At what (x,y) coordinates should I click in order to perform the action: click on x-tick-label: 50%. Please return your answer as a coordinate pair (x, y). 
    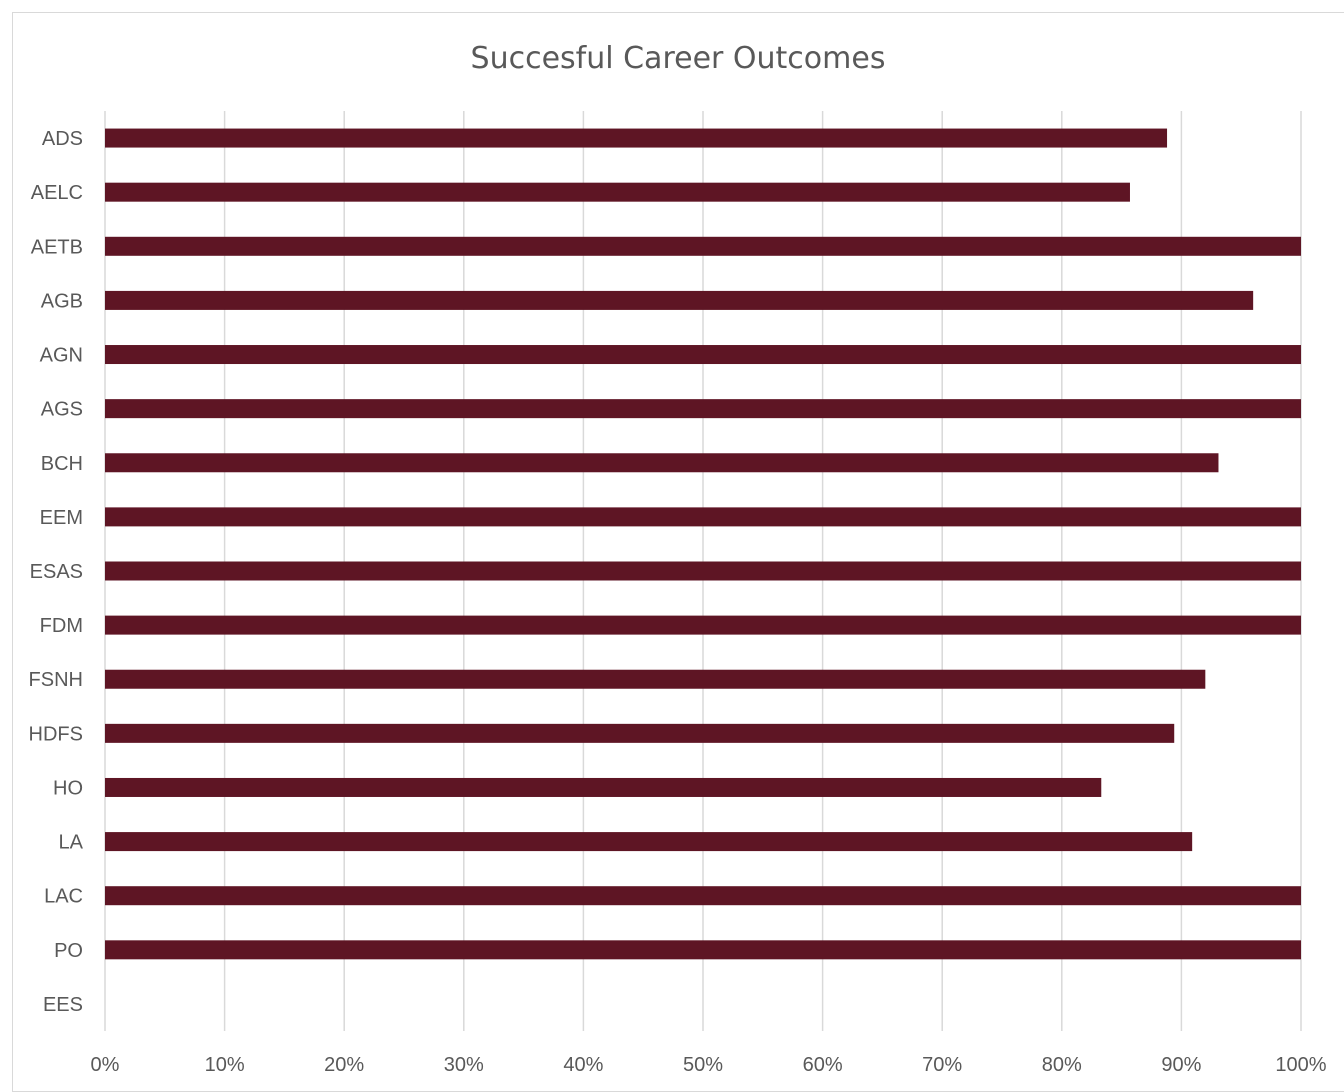
    Looking at the image, I should click on (703, 1065).